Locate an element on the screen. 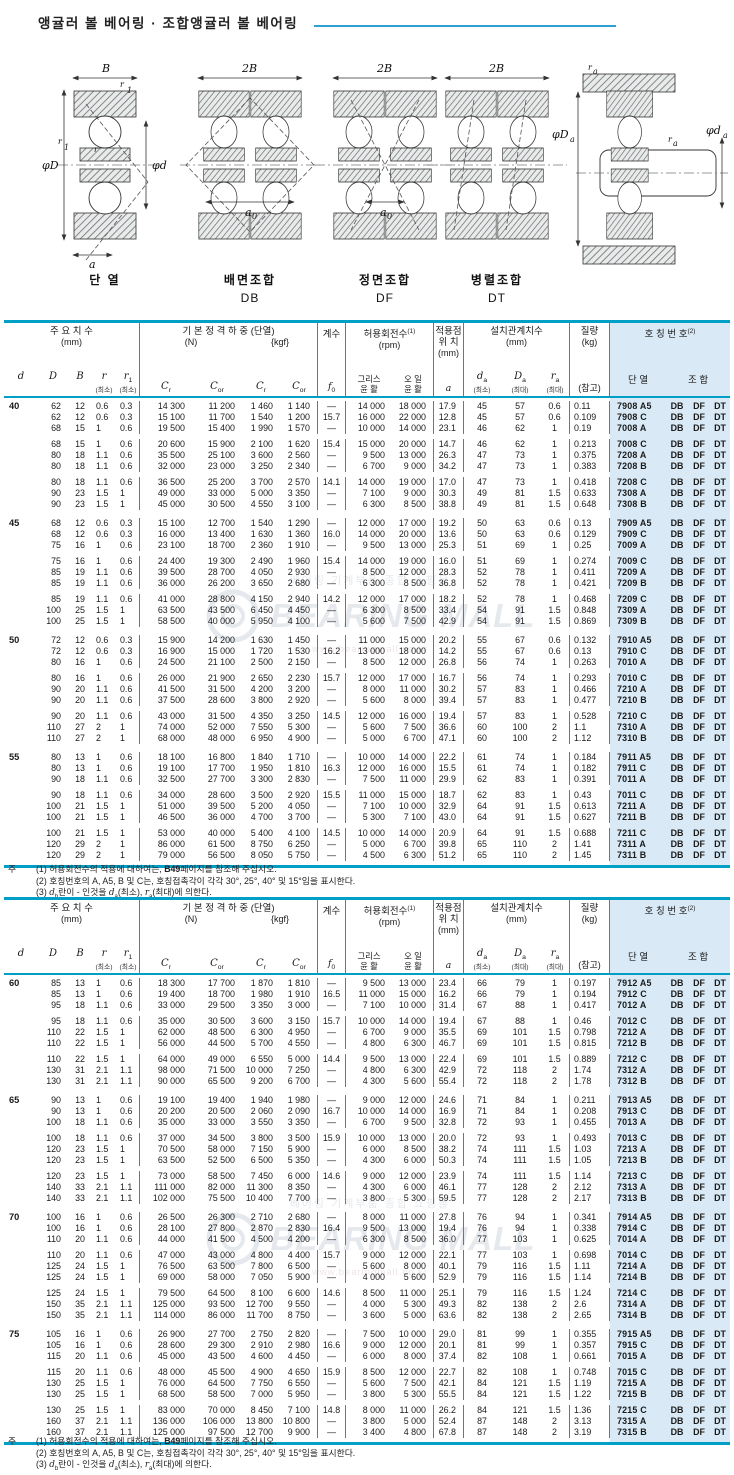  cell-Cr_kgf: 2 060 is located at coordinates (261, 1110).